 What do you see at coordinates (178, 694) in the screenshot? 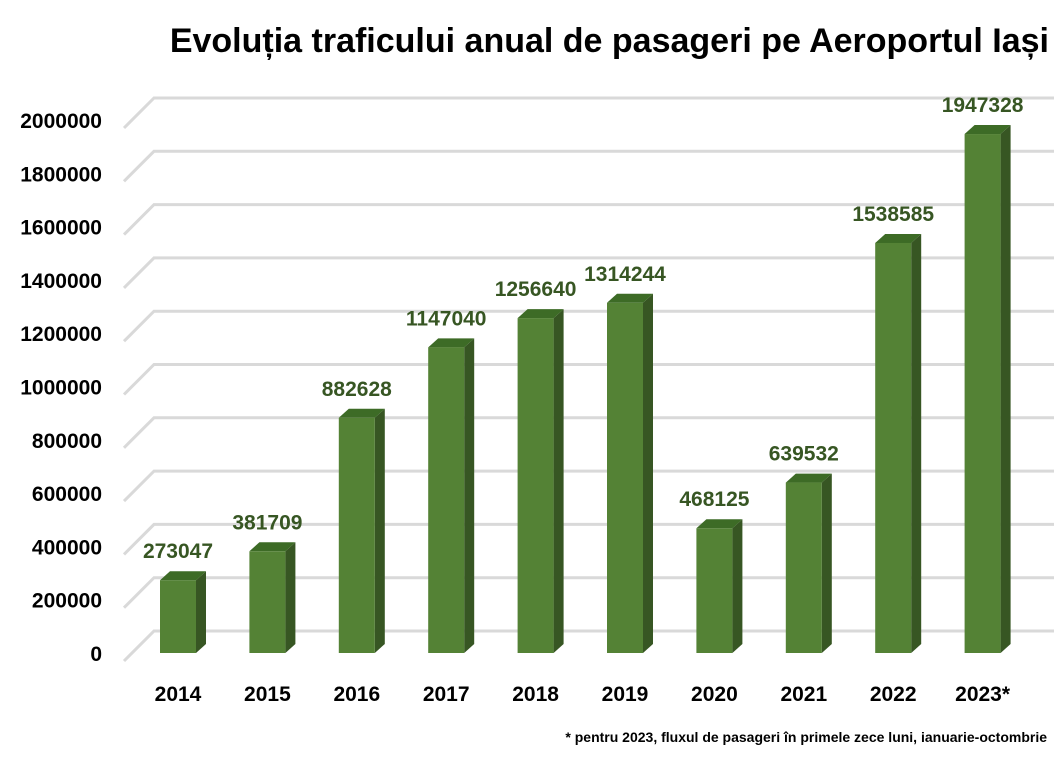
I see `x-tick-label: 2014` at bounding box center [178, 694].